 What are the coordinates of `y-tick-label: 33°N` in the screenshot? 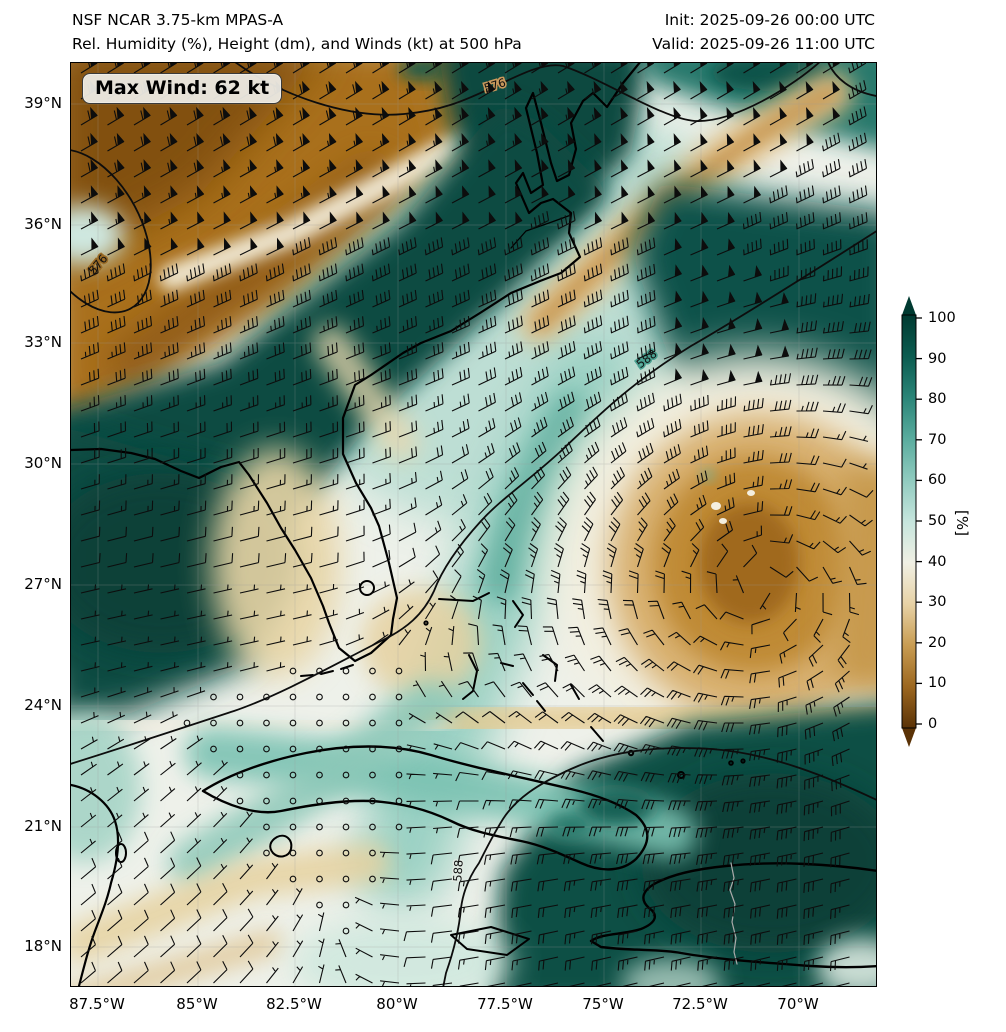 It's located at (43, 342).